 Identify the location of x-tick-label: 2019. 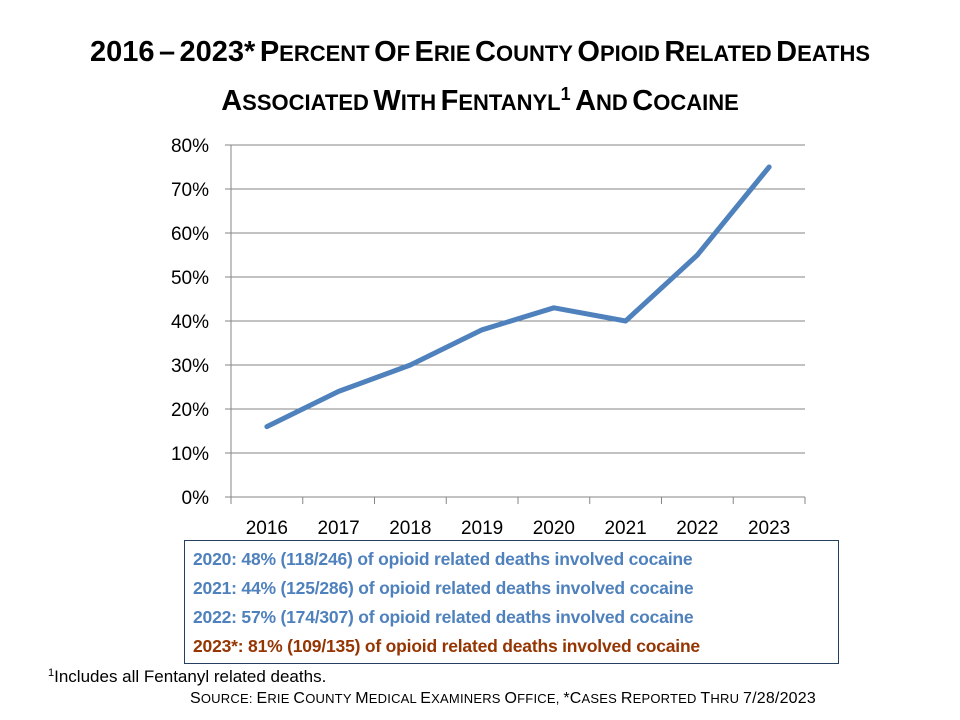
(482, 528).